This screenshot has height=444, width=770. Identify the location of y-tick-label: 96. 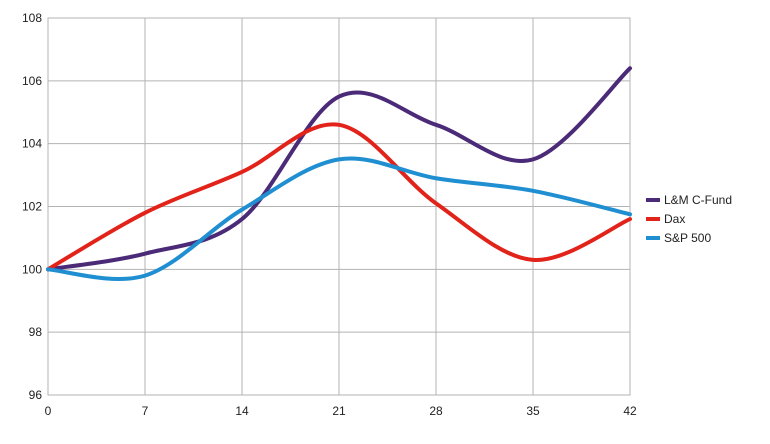
(36, 395).